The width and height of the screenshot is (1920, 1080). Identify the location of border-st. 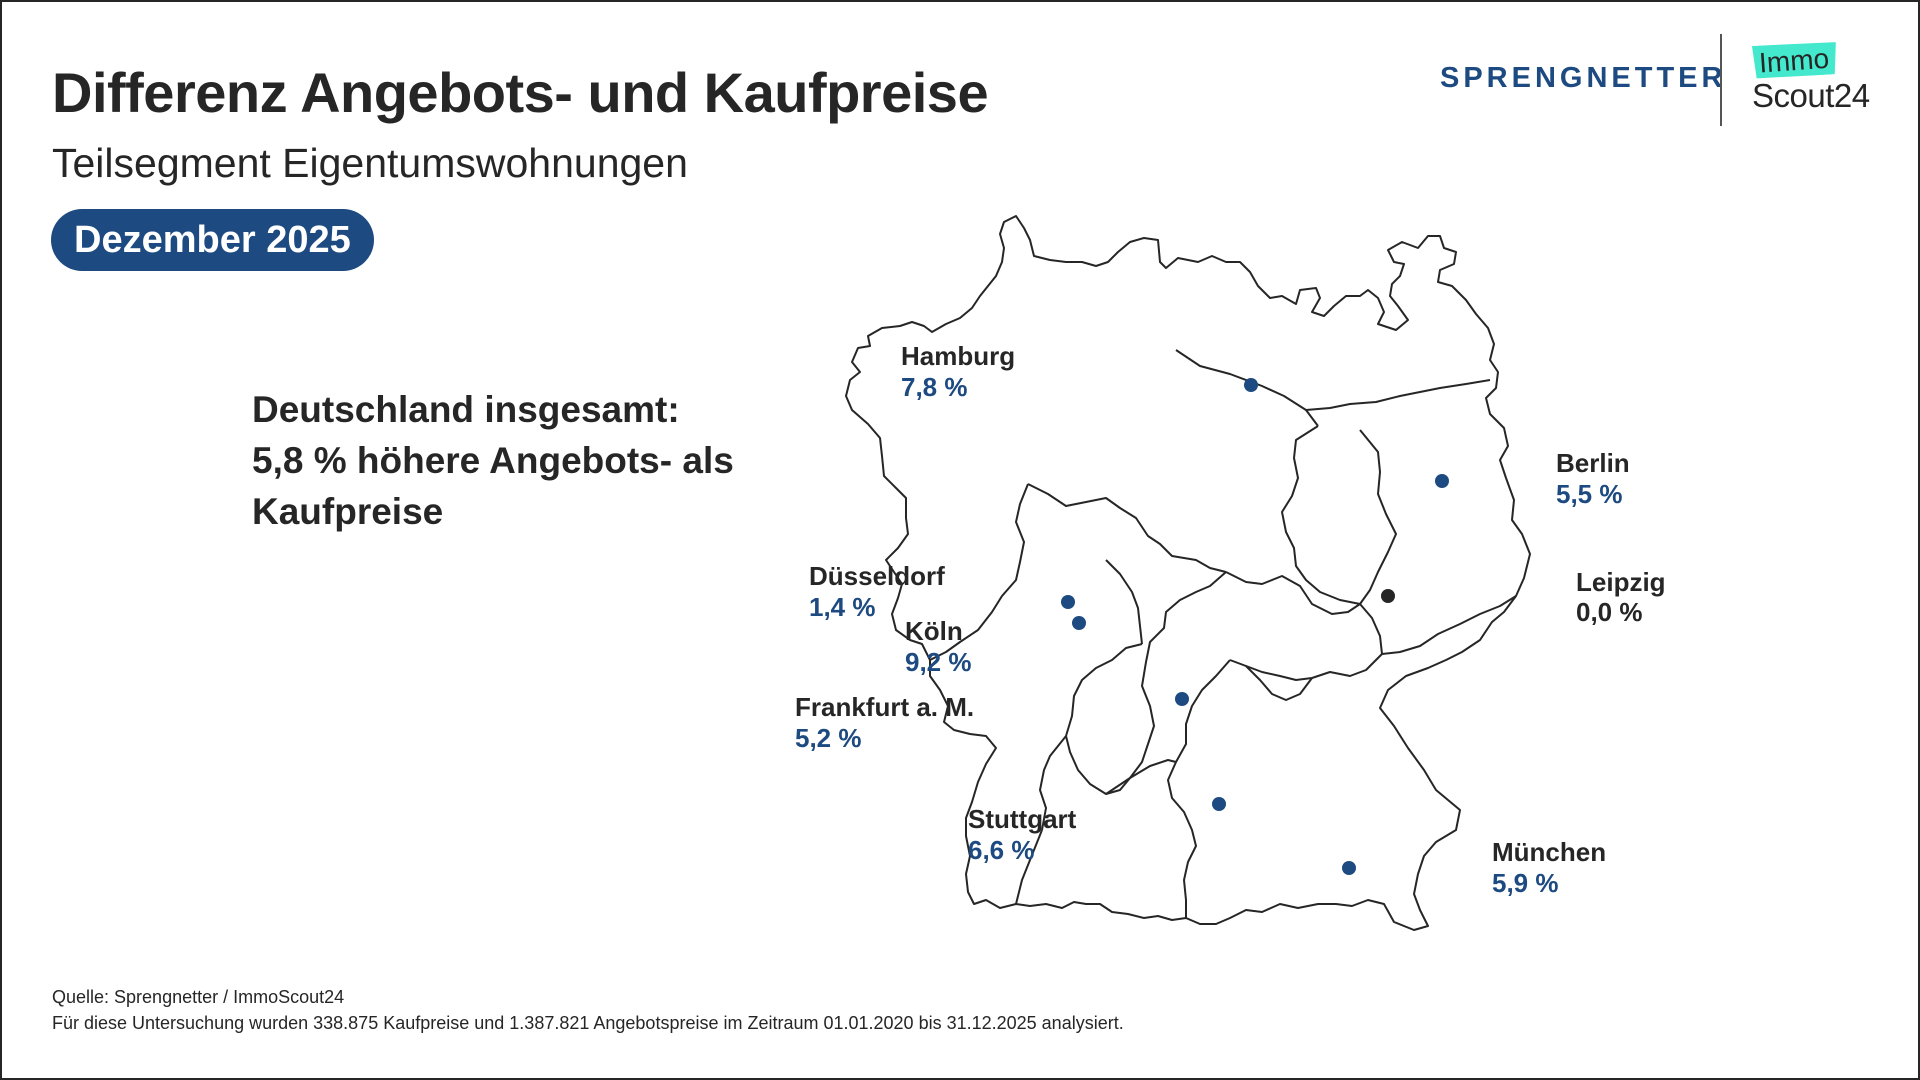
(1321, 515).